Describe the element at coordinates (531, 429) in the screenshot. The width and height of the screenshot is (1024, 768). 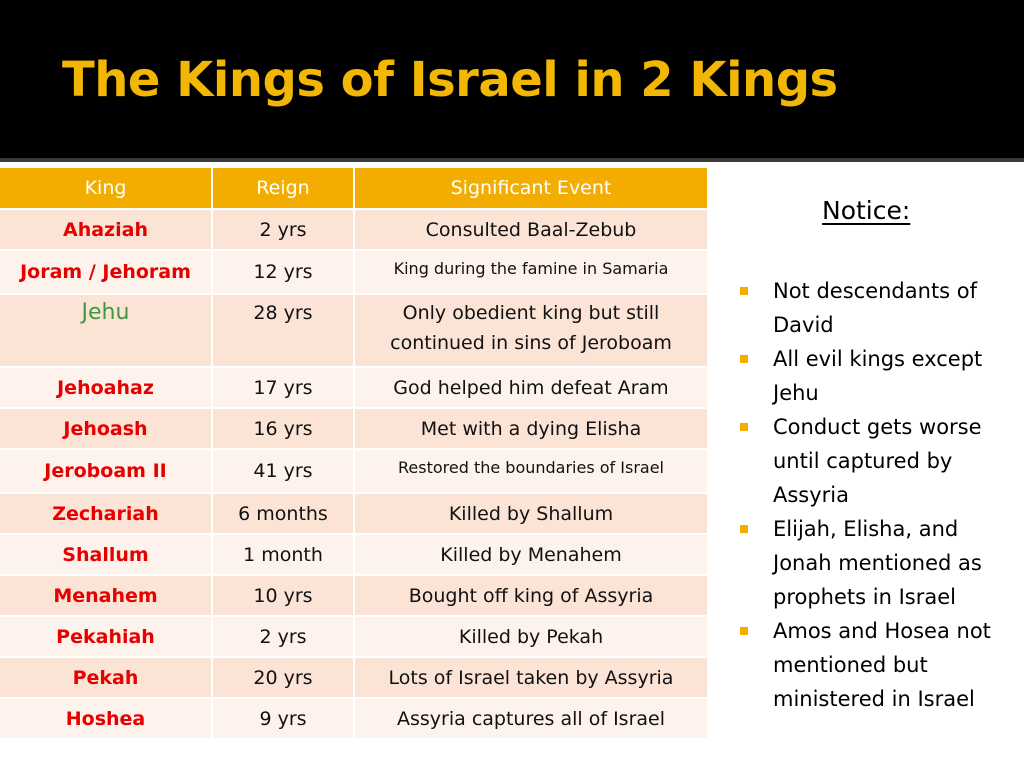
I see `significant-event: Met with a dying Elisha` at that location.